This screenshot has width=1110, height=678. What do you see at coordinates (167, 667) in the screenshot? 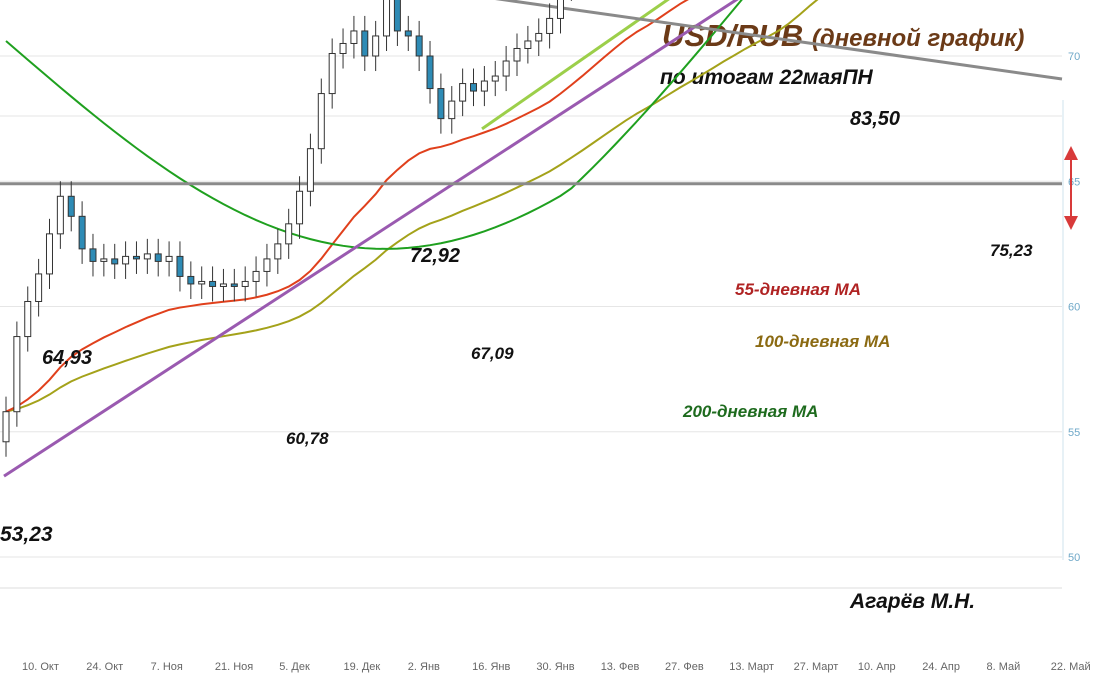
I see `x-tick: 7. Ноя` at bounding box center [167, 667].